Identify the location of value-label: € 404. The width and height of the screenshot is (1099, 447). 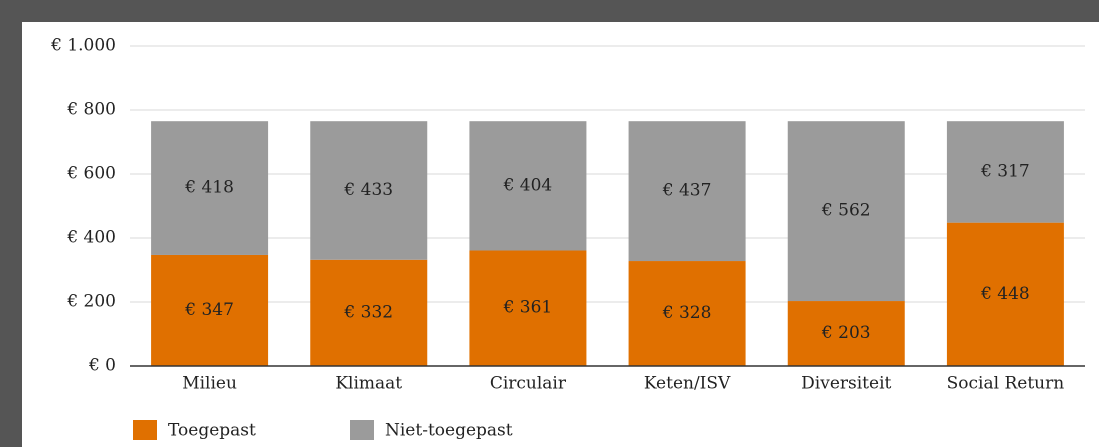
(528, 185).